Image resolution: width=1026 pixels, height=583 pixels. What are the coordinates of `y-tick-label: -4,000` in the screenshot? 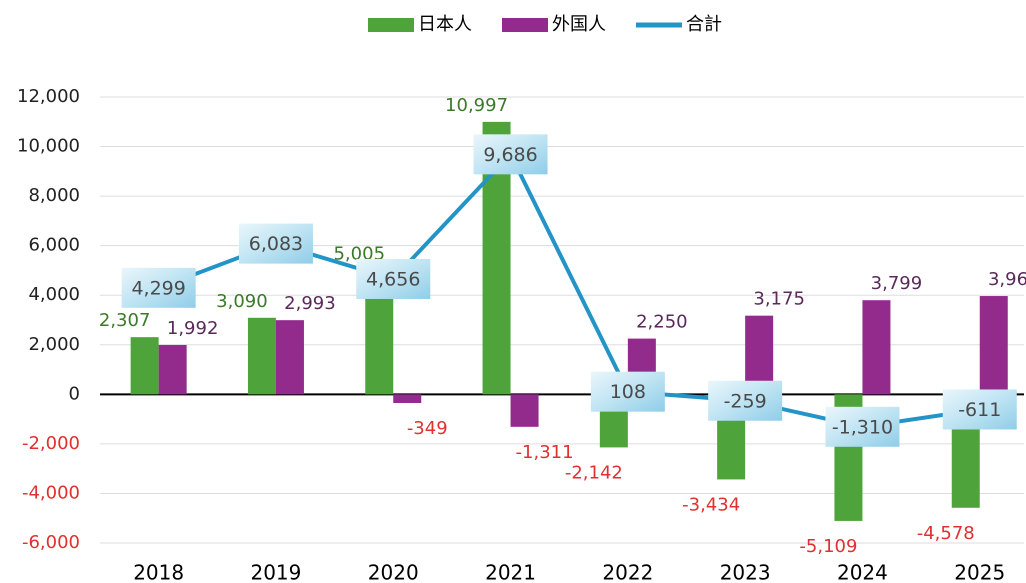 It's located at (51, 492).